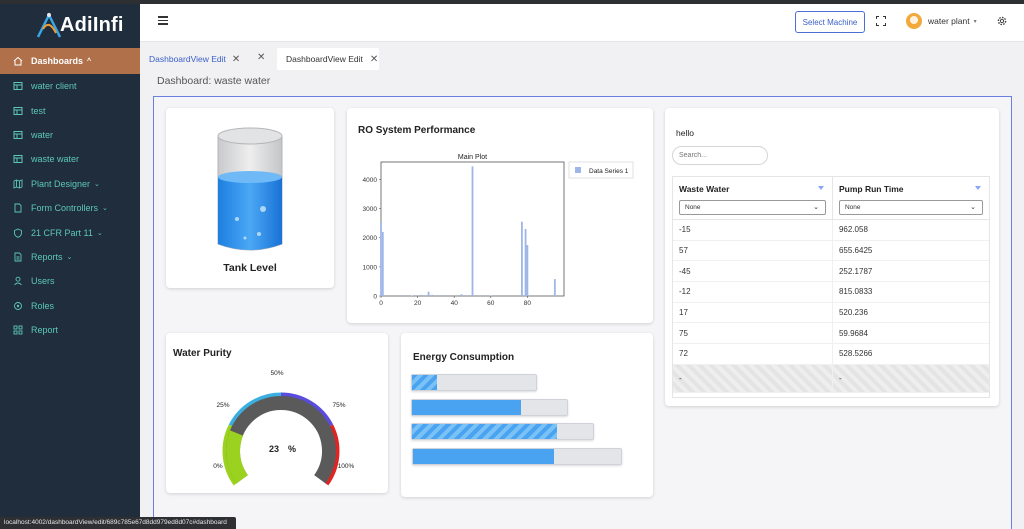 This screenshot has width=1024, height=529. I want to click on table-cell: 17, so click(753, 312).